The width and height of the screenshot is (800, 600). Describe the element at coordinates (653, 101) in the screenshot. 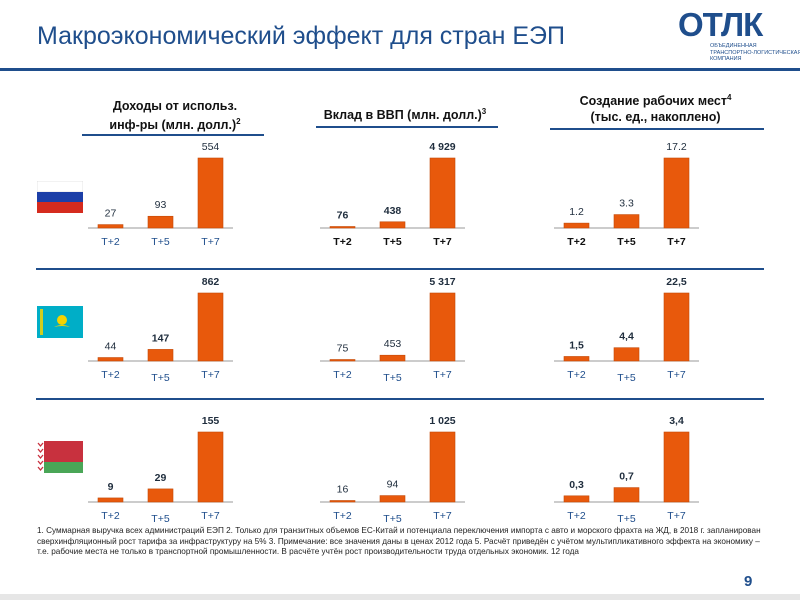

I see `column-header-line: Создание рабочих мест` at that location.